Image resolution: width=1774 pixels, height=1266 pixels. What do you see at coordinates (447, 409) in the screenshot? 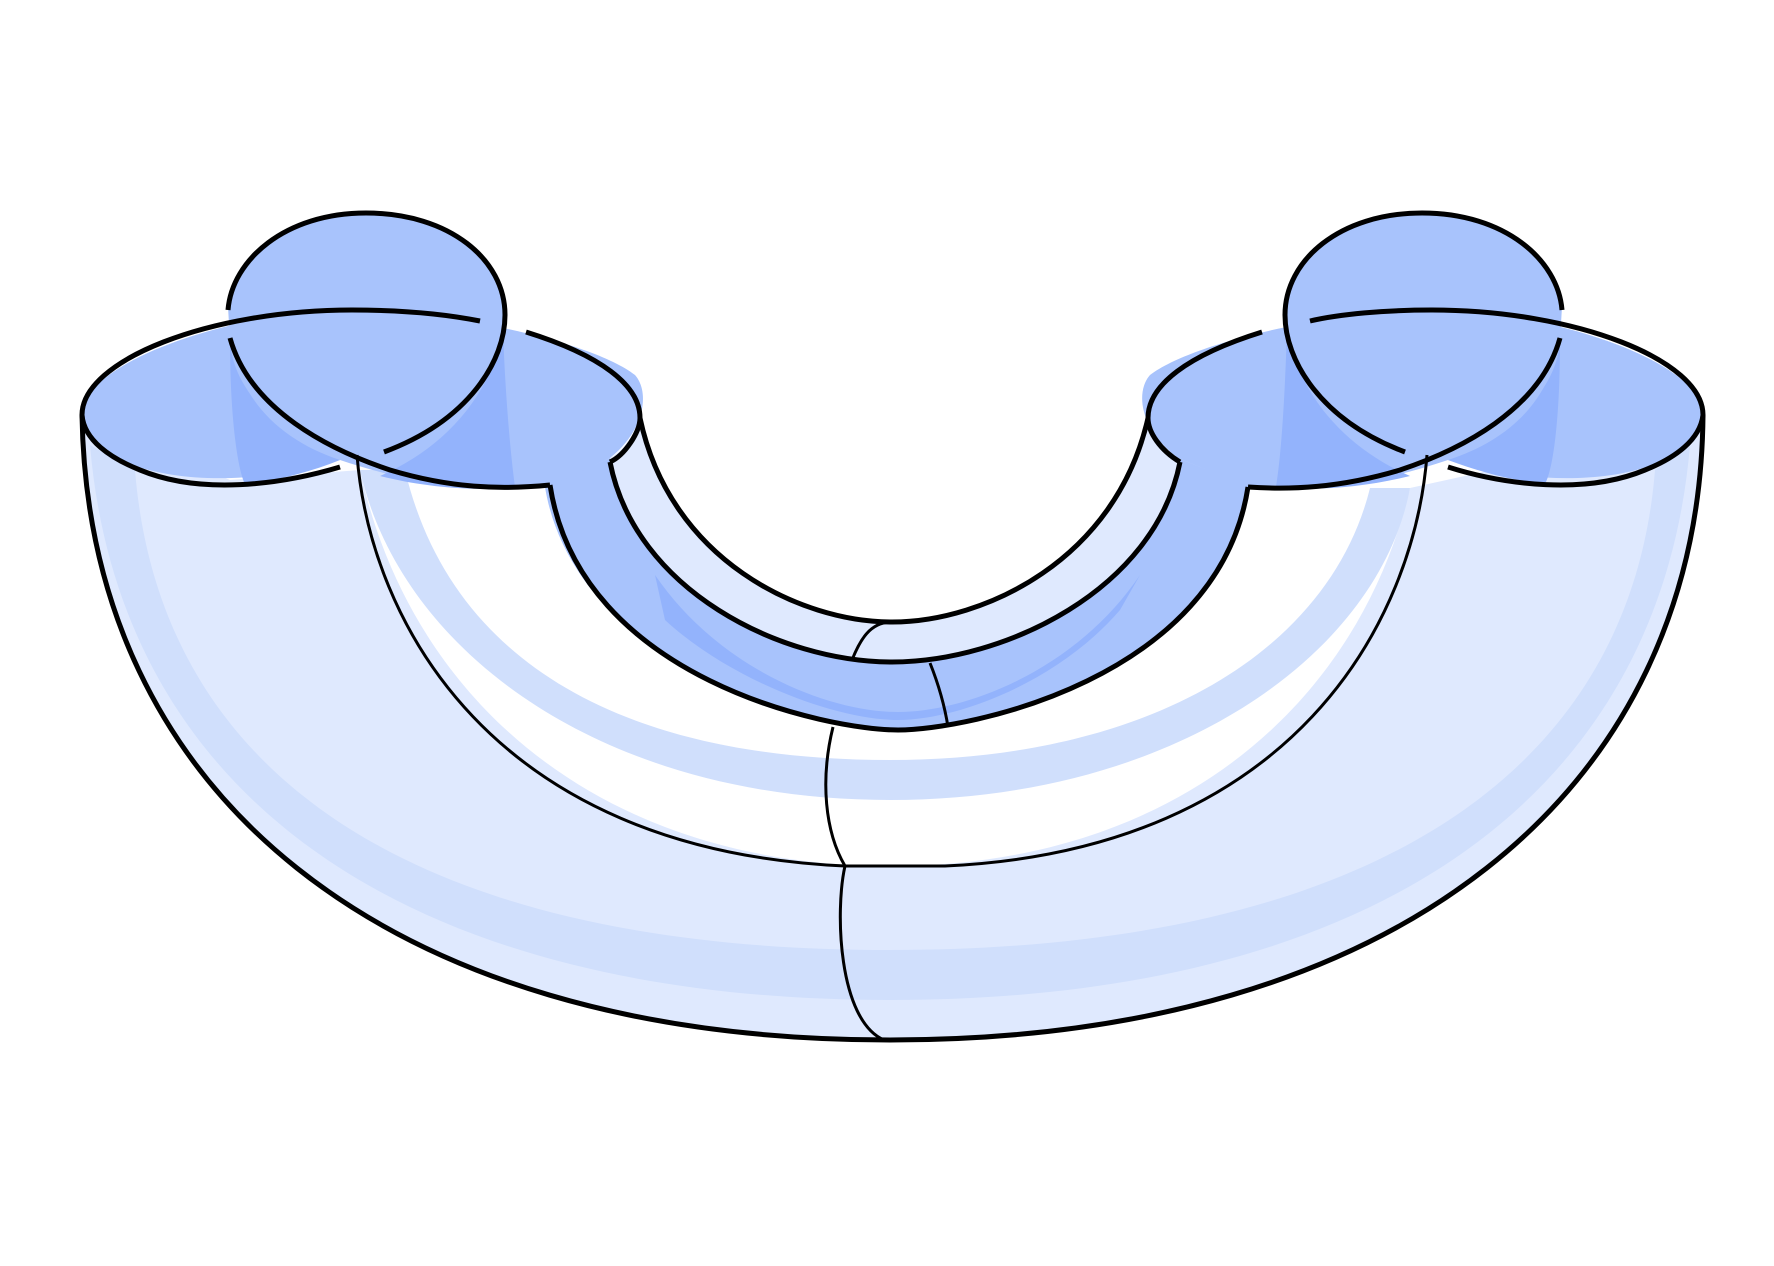
I see `left-top-shadow-b` at bounding box center [447, 409].